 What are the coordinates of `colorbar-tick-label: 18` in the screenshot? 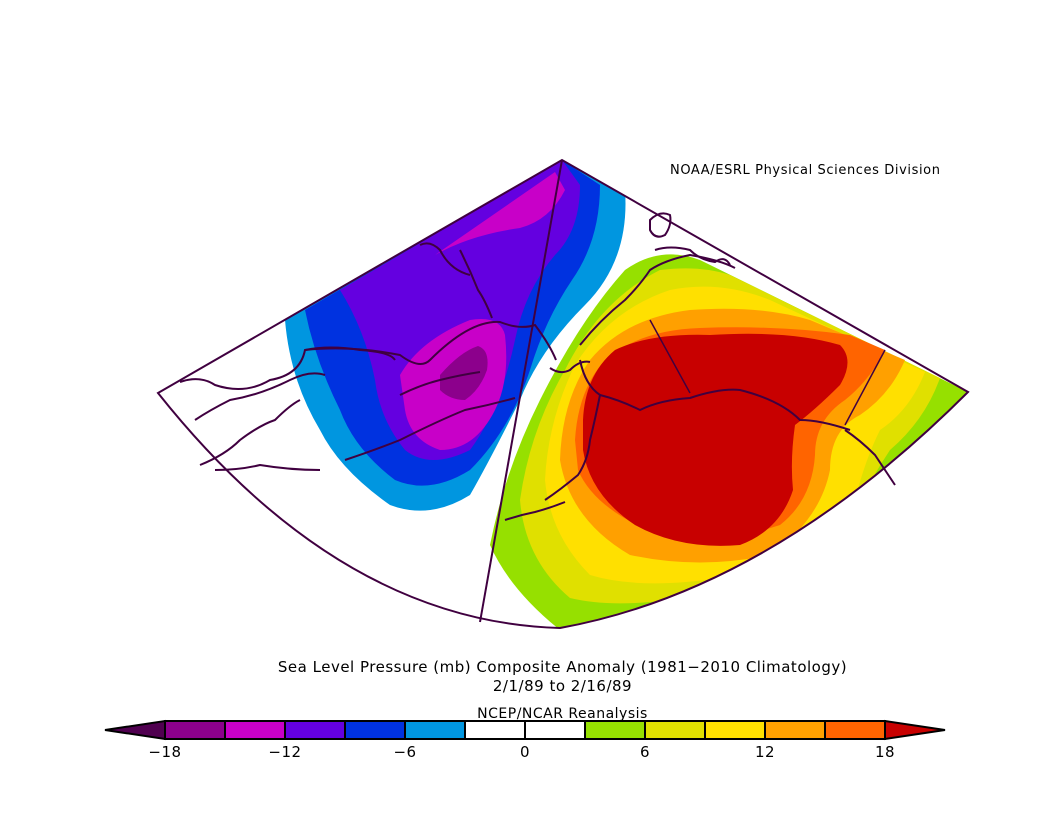 It's located at (885, 752).